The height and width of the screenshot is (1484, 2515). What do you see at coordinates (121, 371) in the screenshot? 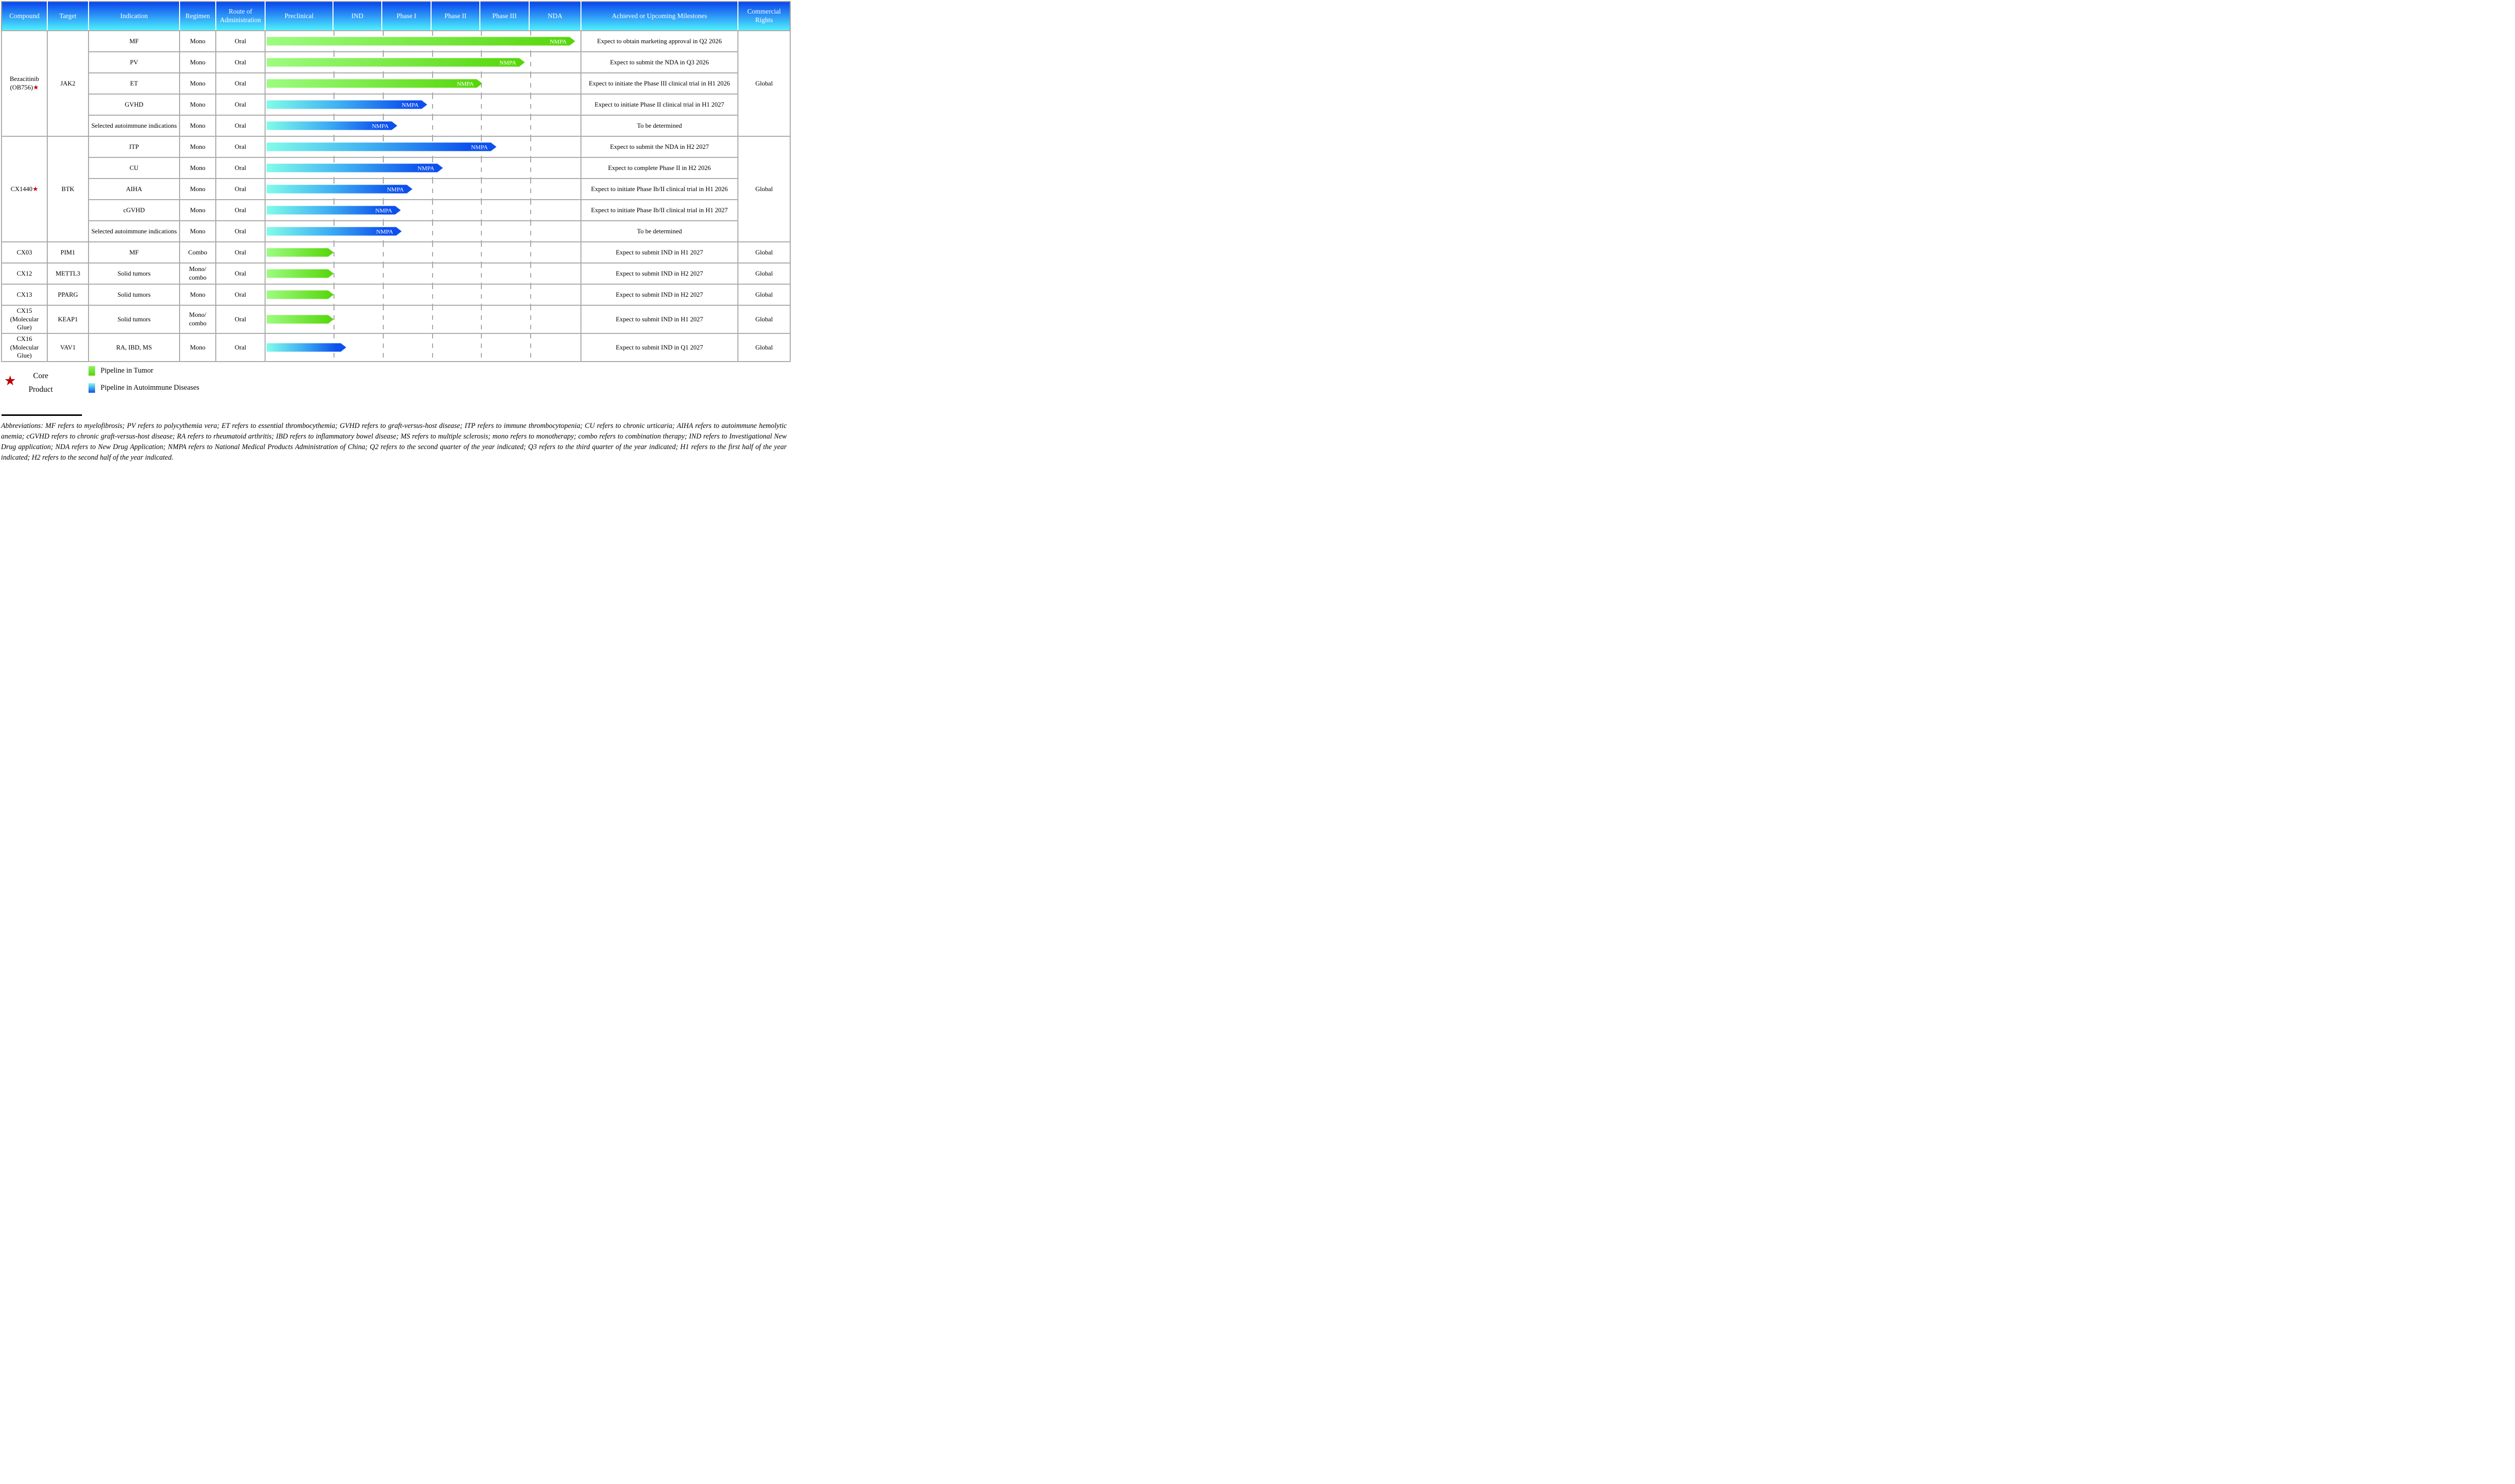
I see `legend-item-tumor: Pipeline in Tumor` at bounding box center [121, 371].